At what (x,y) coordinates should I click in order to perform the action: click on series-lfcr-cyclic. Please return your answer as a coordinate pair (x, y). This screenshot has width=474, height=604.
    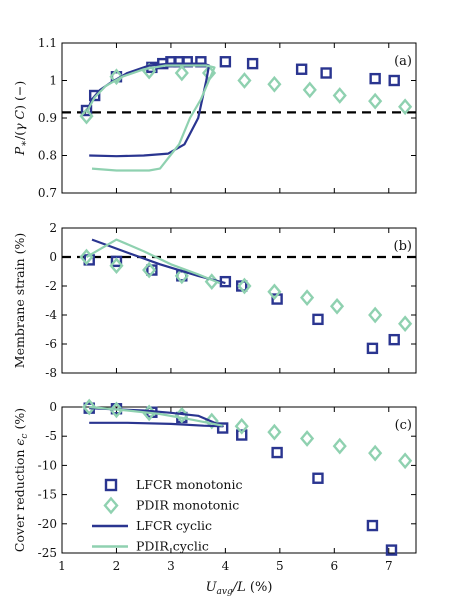
    Looking at the image, I should click on (156, 417).